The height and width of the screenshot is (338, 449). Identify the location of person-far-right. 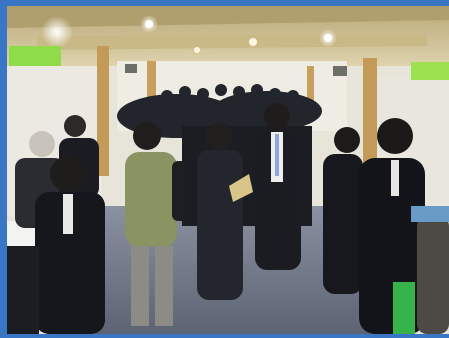
(433, 275).